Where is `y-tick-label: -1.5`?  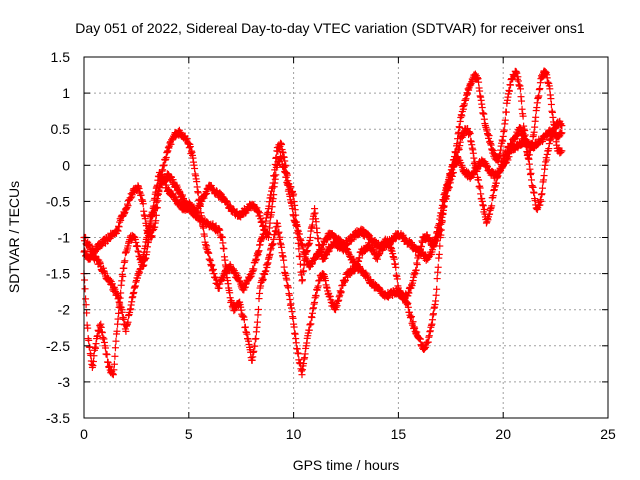 y-tick-label: -1.5 is located at coordinates (58, 274).